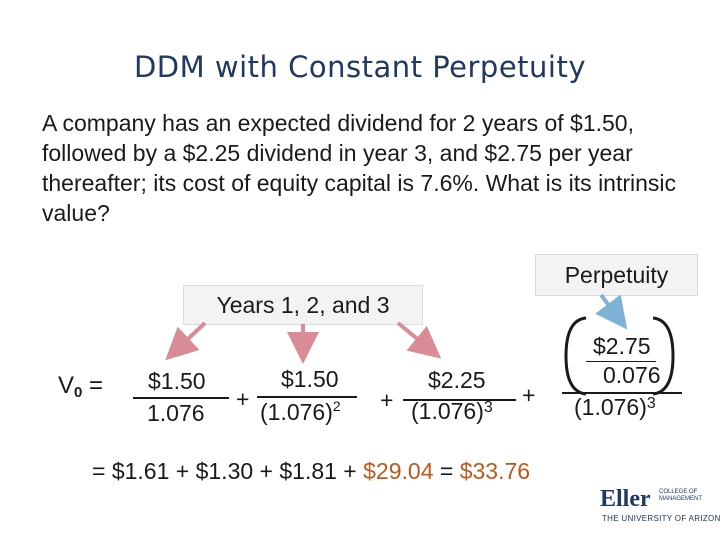 The height and width of the screenshot is (540, 720). Describe the element at coordinates (459, 400) in the screenshot. I see `term3-fraction-line` at that location.